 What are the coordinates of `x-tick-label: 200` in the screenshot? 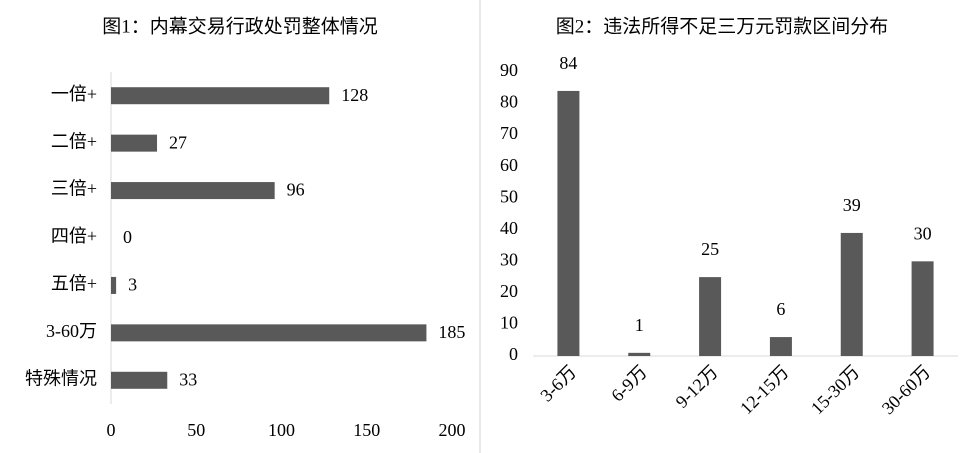 It's located at (452, 430).